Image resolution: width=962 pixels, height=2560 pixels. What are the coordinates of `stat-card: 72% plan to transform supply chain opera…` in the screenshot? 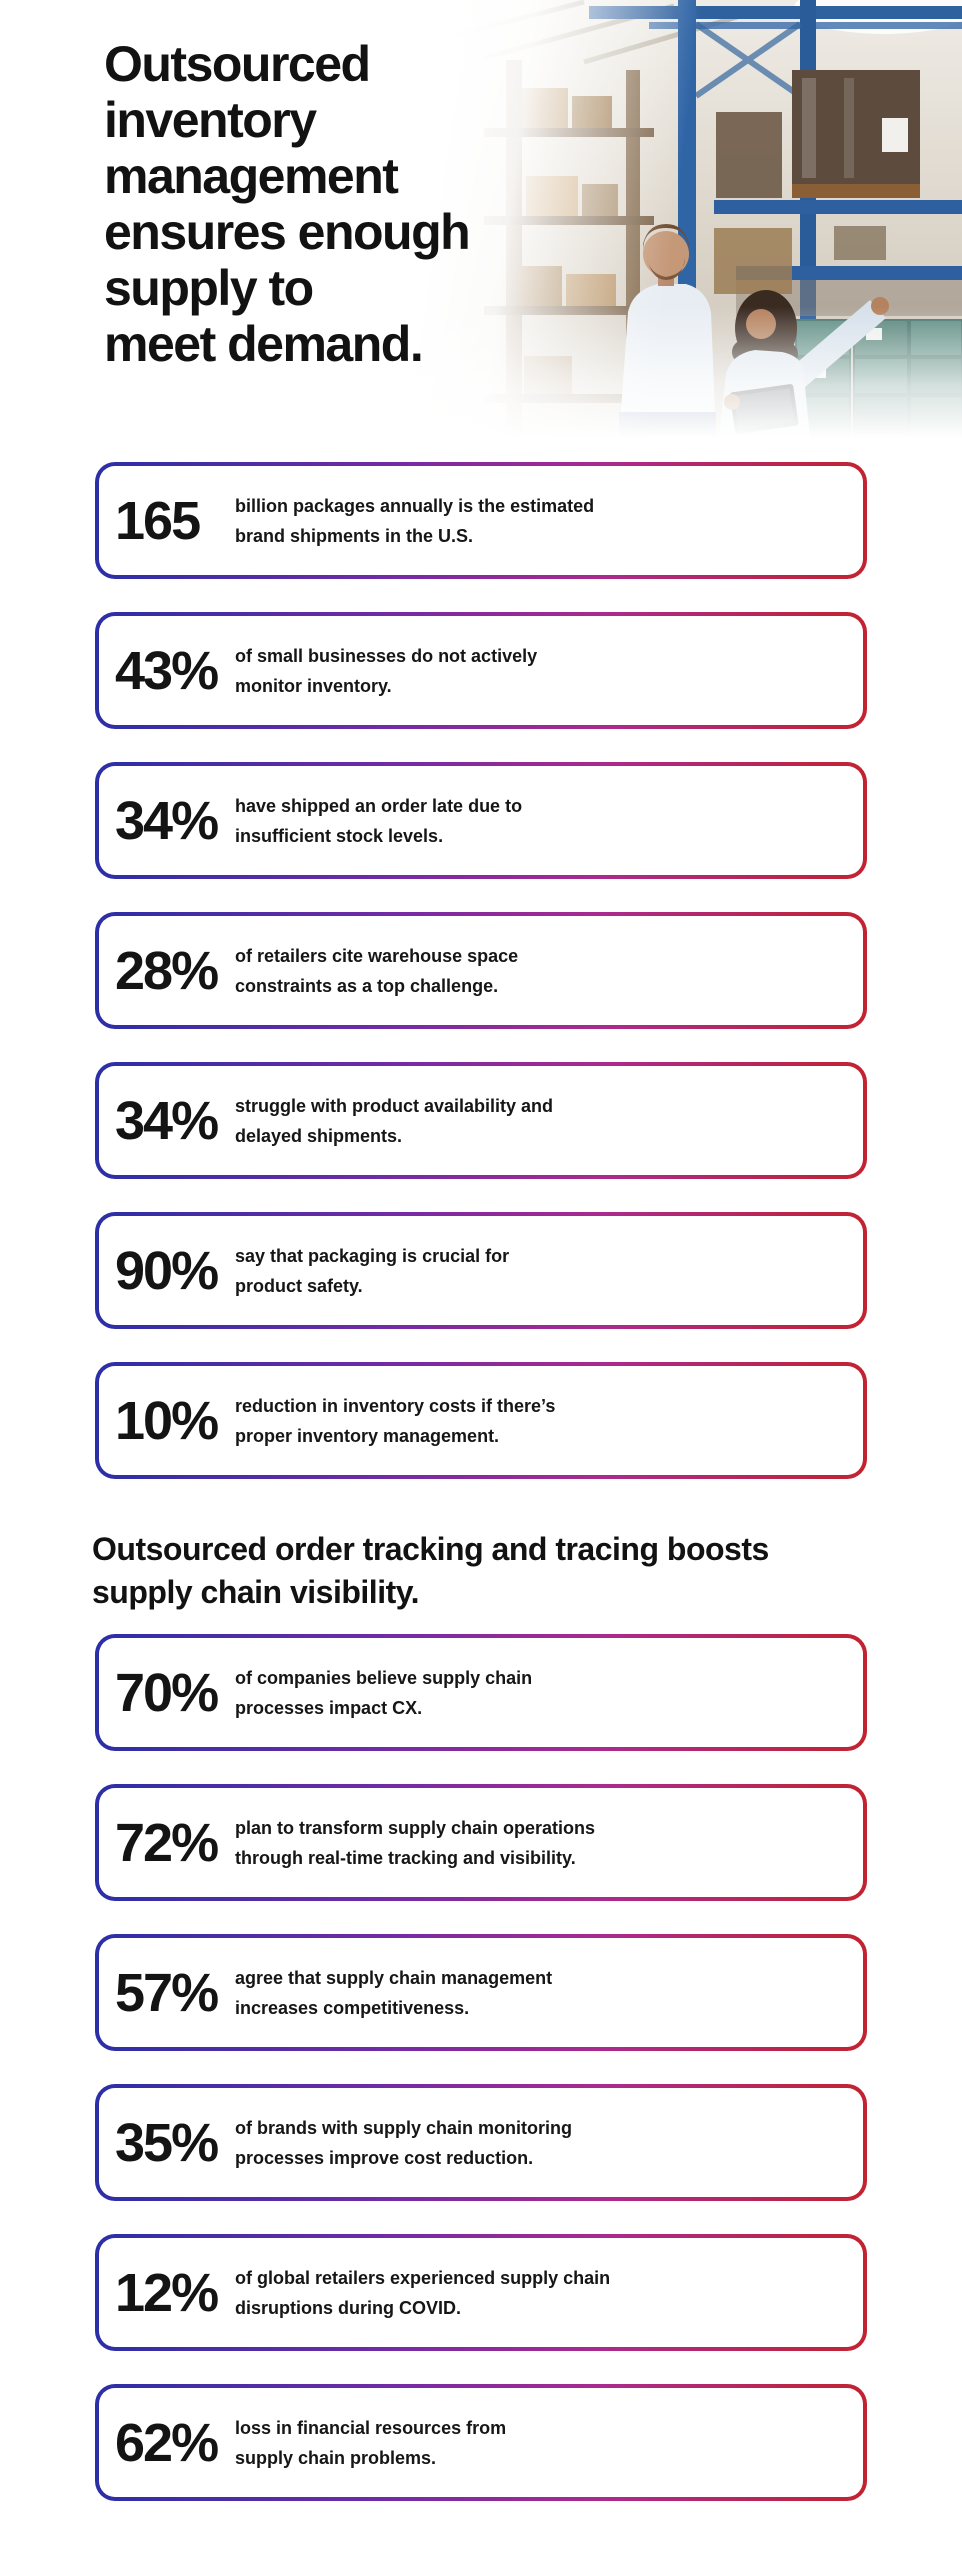 It's located at (481, 1842).